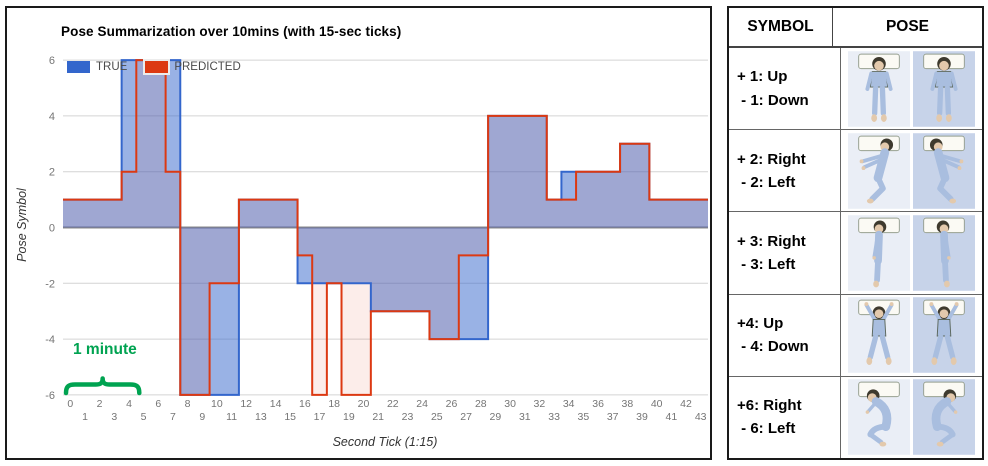 Image resolution: width=988 pixels, height=466 pixels. What do you see at coordinates (349, 417) in the screenshot?
I see `svg-text: 19` at bounding box center [349, 417].